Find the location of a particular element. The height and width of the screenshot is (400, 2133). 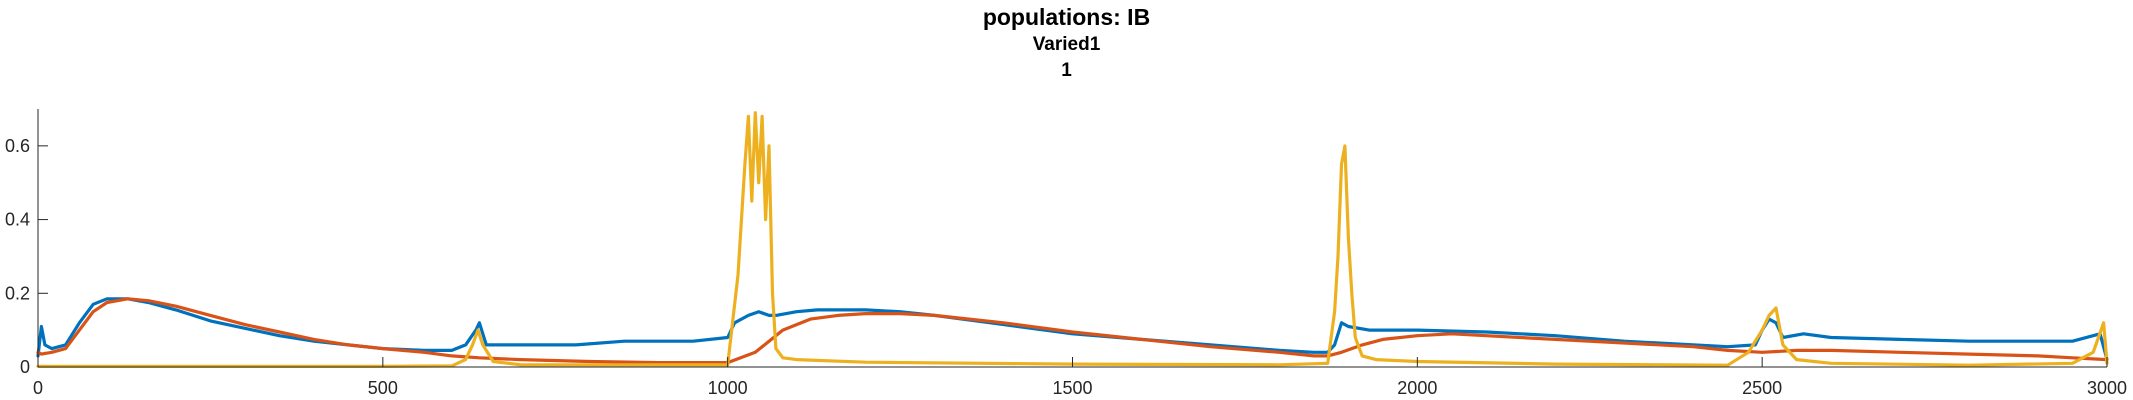

chart-title: populations: IB is located at coordinates (1066, 17).